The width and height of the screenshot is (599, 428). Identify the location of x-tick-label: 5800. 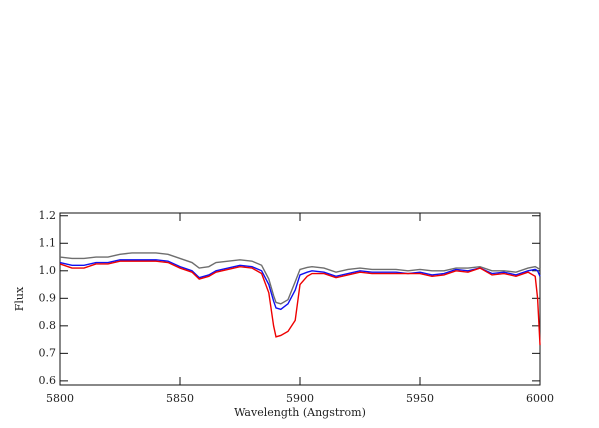
(60, 398).